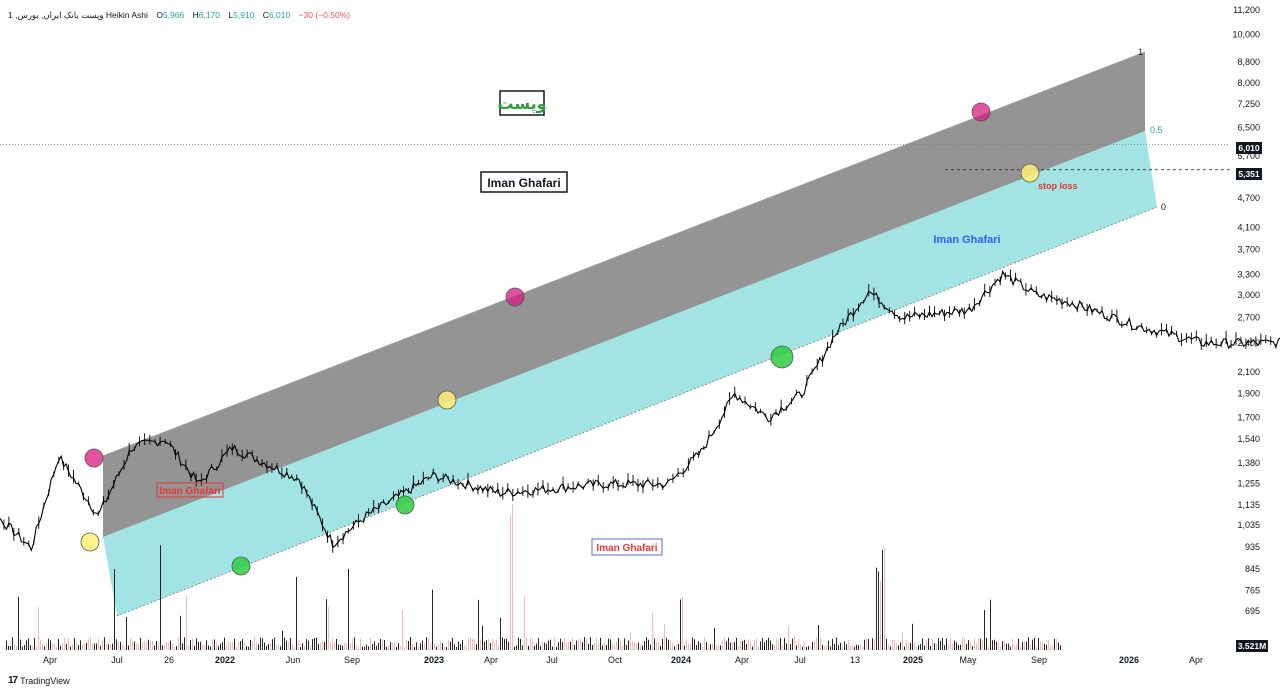 The image size is (1280, 692). What do you see at coordinates (1248, 156) in the screenshot?
I see `y-tick-label: 5,700` at bounding box center [1248, 156].